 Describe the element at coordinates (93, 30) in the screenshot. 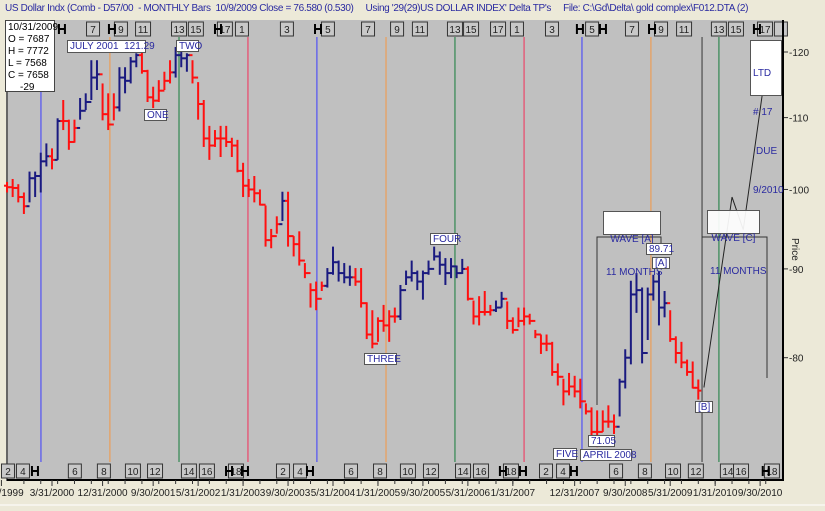

I see `top-cycle-marker-label: 7` at that location.